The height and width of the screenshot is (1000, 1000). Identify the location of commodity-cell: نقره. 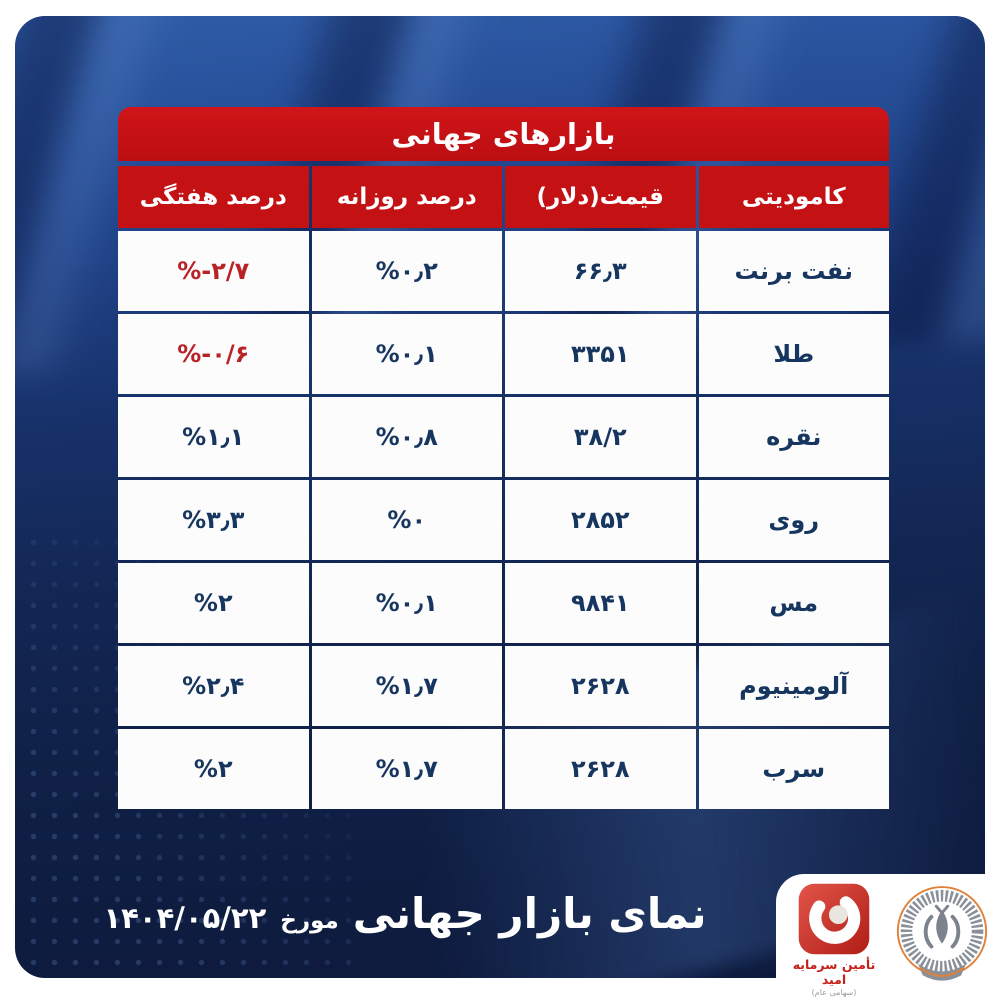
(793, 437).